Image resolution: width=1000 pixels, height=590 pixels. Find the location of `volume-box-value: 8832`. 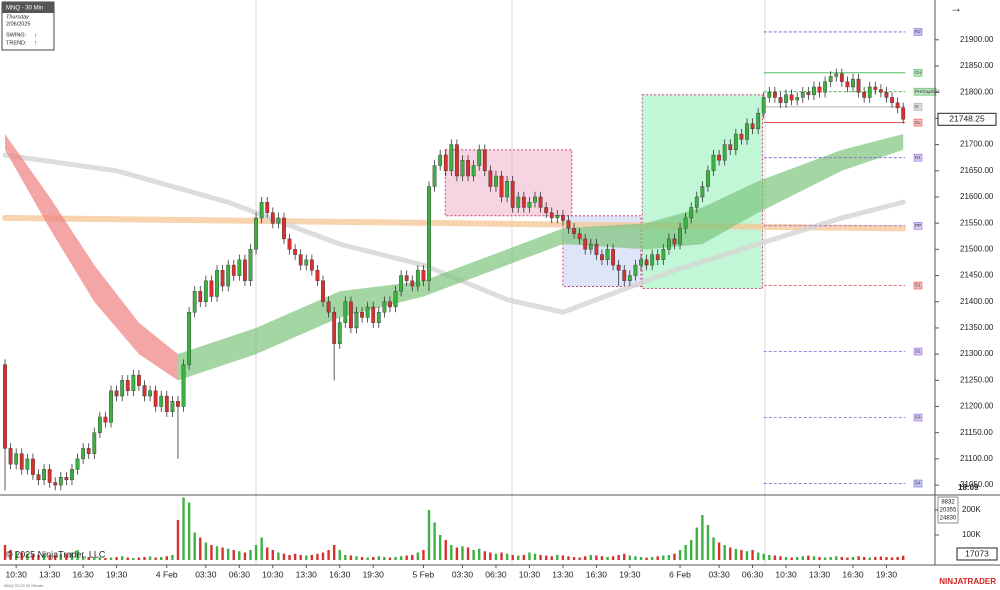

volume-box-value: 8832 is located at coordinates (948, 503).